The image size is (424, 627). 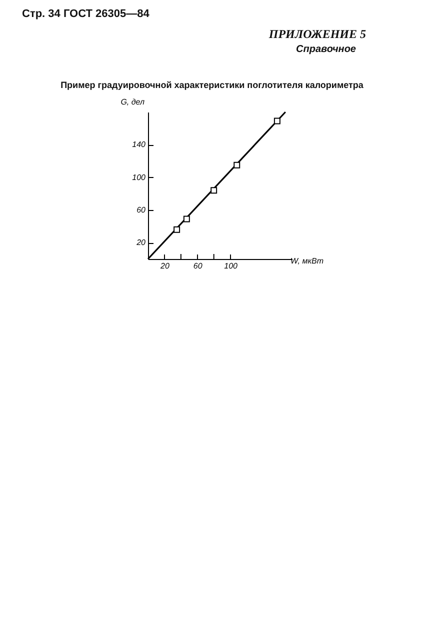 I want to click on y-tick-label: 60, so click(x=141, y=210).